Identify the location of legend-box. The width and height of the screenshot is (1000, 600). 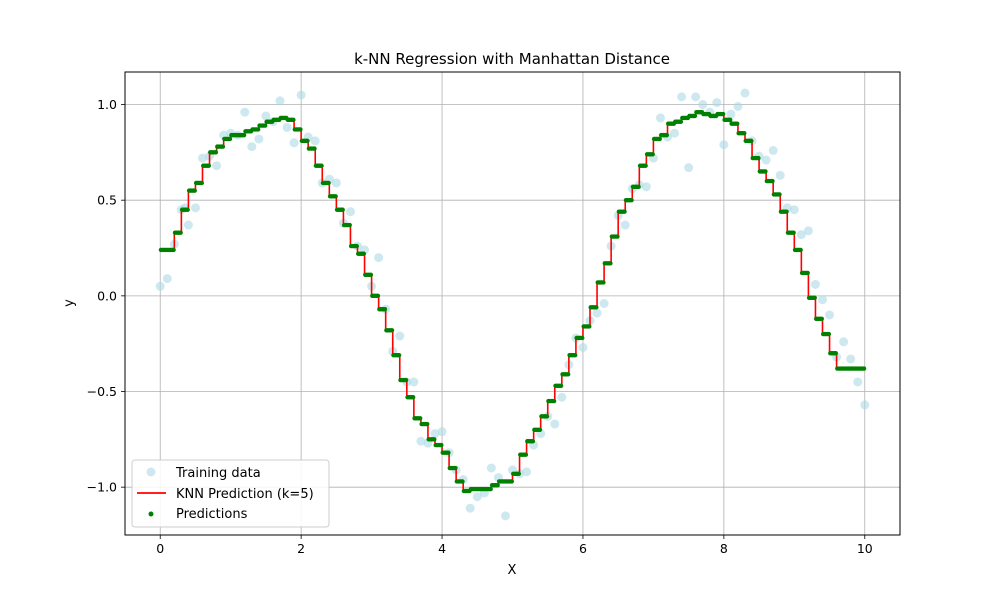
(230, 493).